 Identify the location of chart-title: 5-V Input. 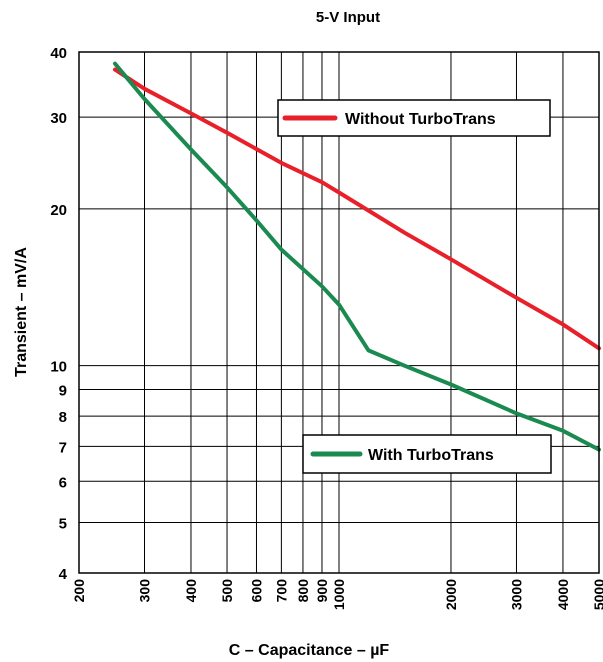
(348, 17).